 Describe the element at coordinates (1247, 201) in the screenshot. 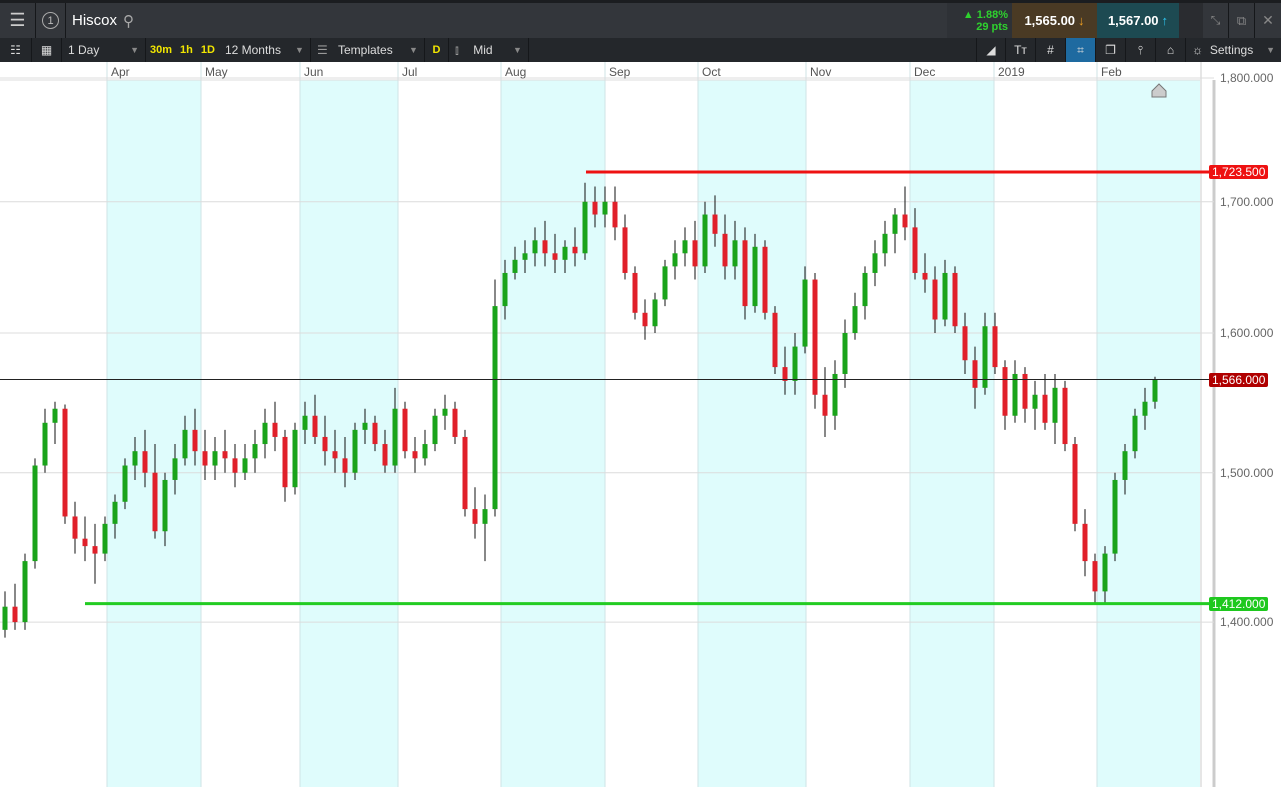

I see `y-tick-label: 1,700.000` at that location.